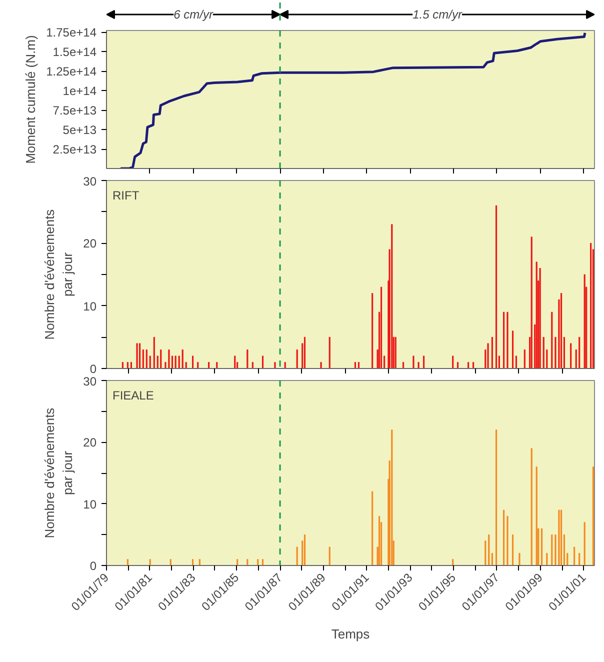 The width and height of the screenshot is (604, 662). What do you see at coordinates (74, 52) in the screenshot?
I see `y-tick-label: 1.5e+14` at bounding box center [74, 52].